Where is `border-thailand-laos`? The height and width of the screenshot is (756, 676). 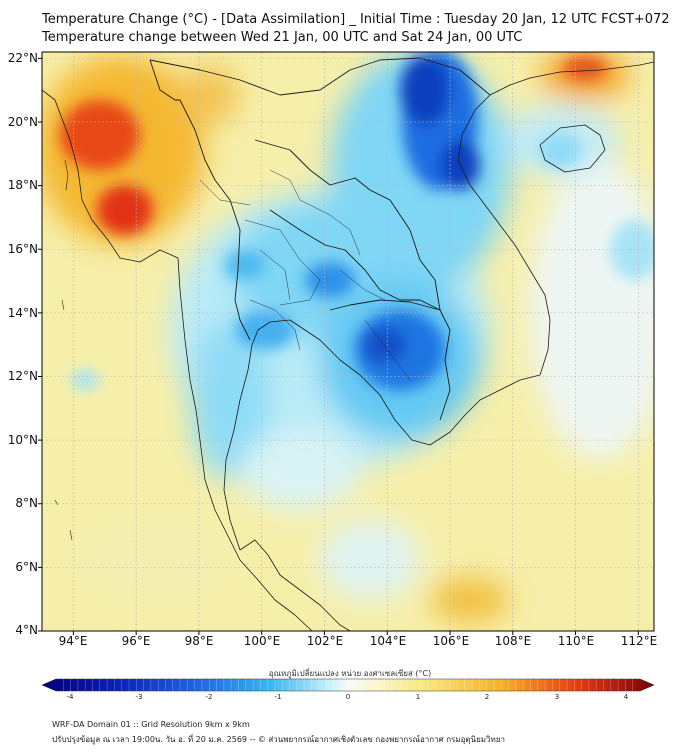 border-thailand-laos is located at coordinates (355, 260).